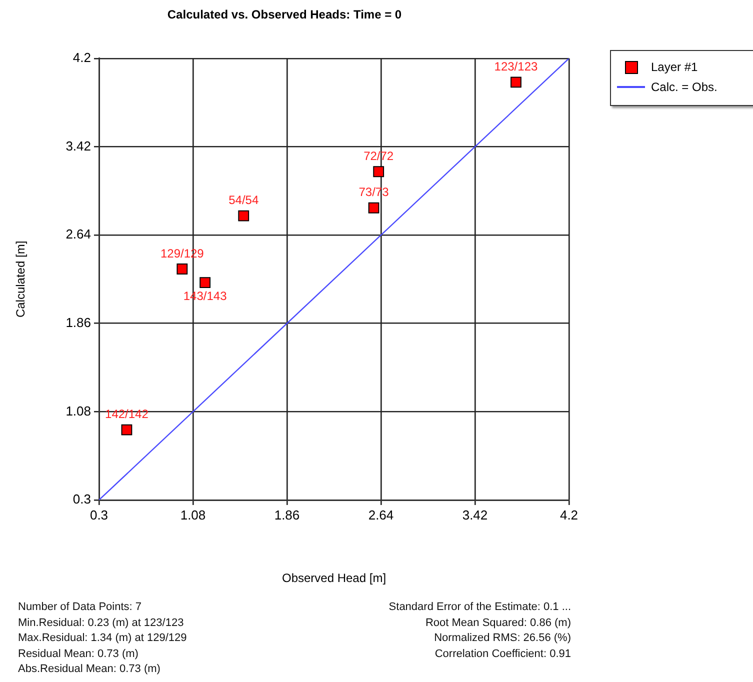 Image resolution: width=753 pixels, height=682 pixels. Describe the element at coordinates (81, 499) in the screenshot. I see `y-tick-label: 0.3` at that location.